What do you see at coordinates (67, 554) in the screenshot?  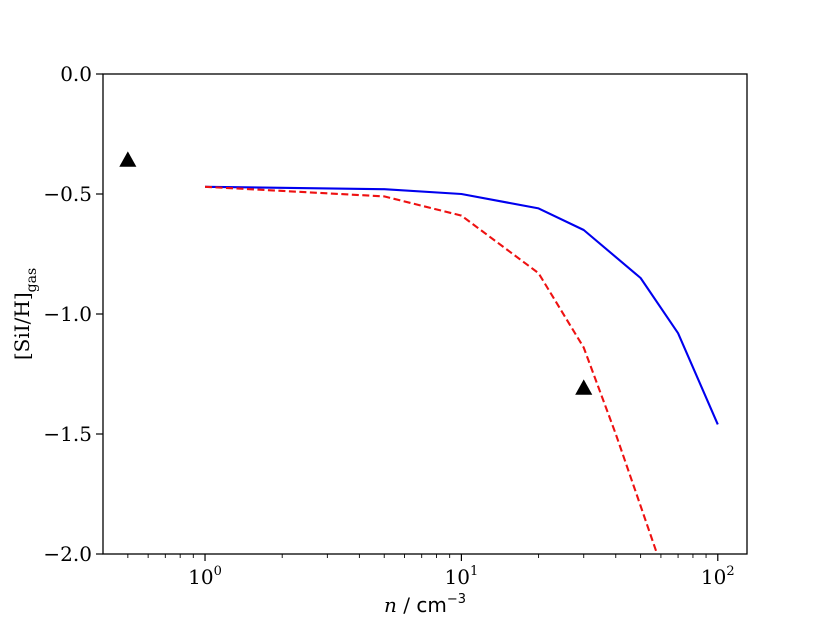 I see `y-tick-label: −2.0` at bounding box center [67, 554].